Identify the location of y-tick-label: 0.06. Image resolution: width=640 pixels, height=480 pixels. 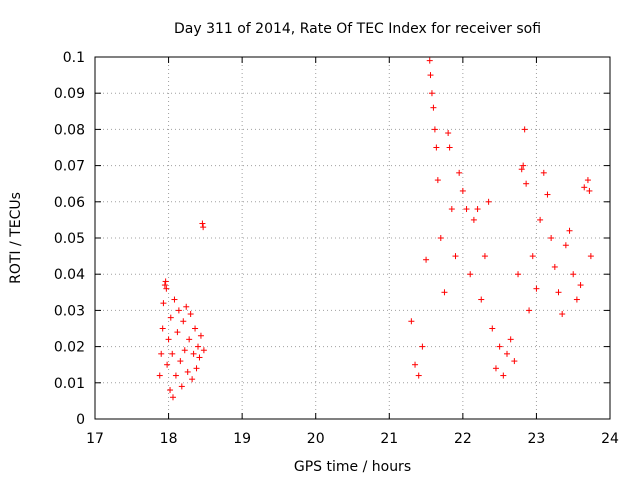
(69, 203).